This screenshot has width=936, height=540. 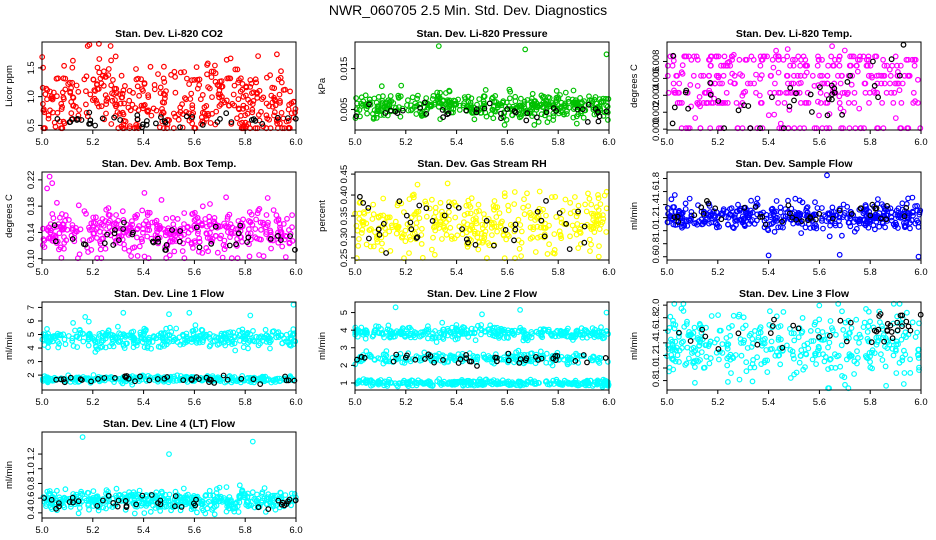 What do you see at coordinates (169, 164) in the screenshot?
I see `panel-title: Stan. Dev. Amb. Box Temp.` at bounding box center [169, 164].